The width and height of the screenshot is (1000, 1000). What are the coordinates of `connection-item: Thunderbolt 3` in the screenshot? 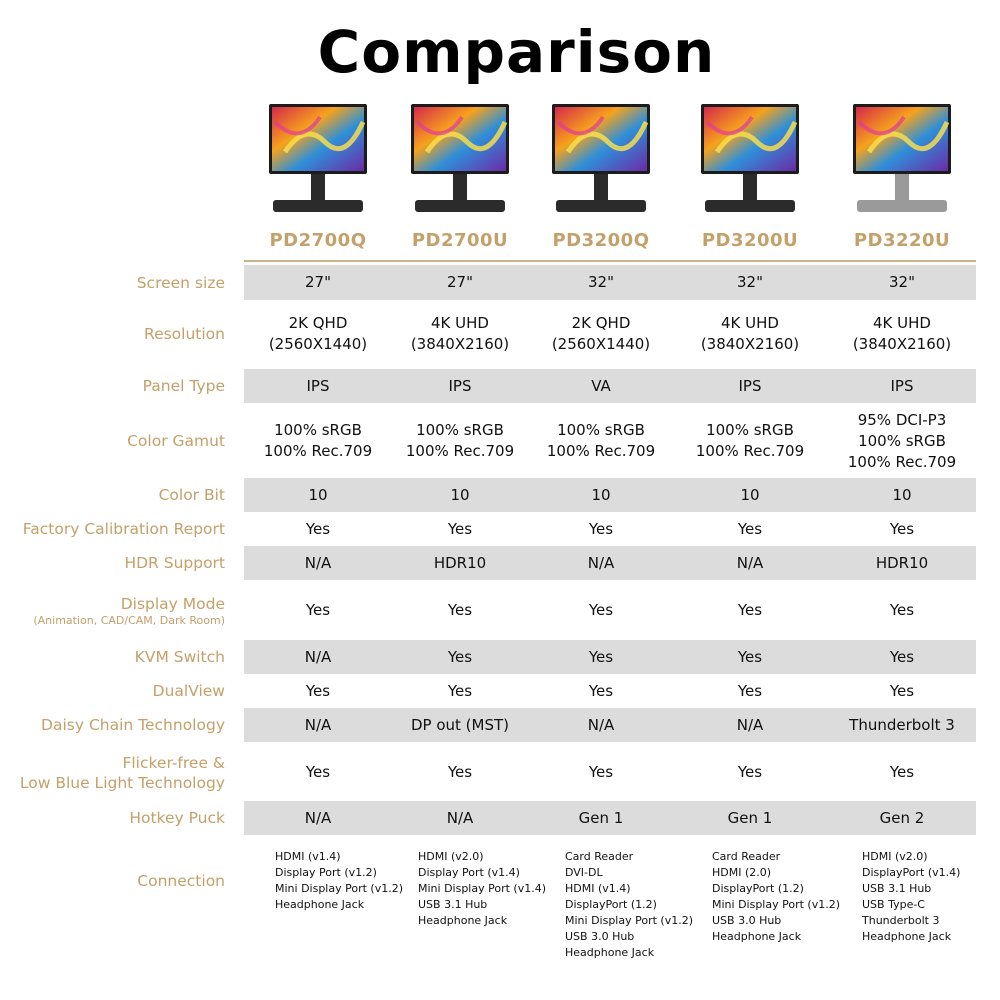 It's located at (901, 920).